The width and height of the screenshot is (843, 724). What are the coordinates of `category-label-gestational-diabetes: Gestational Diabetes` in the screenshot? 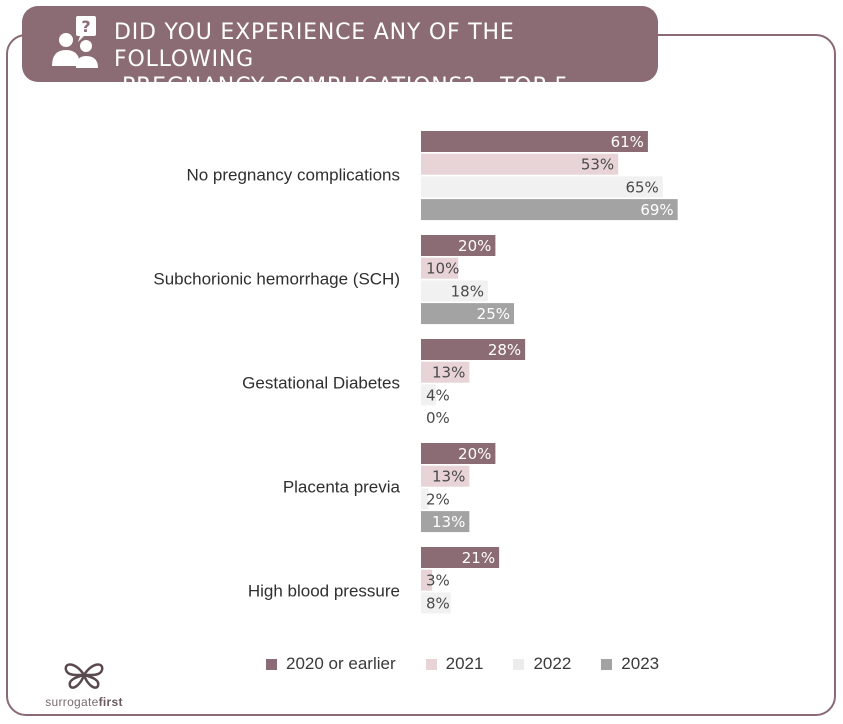 It's located at (321, 382).